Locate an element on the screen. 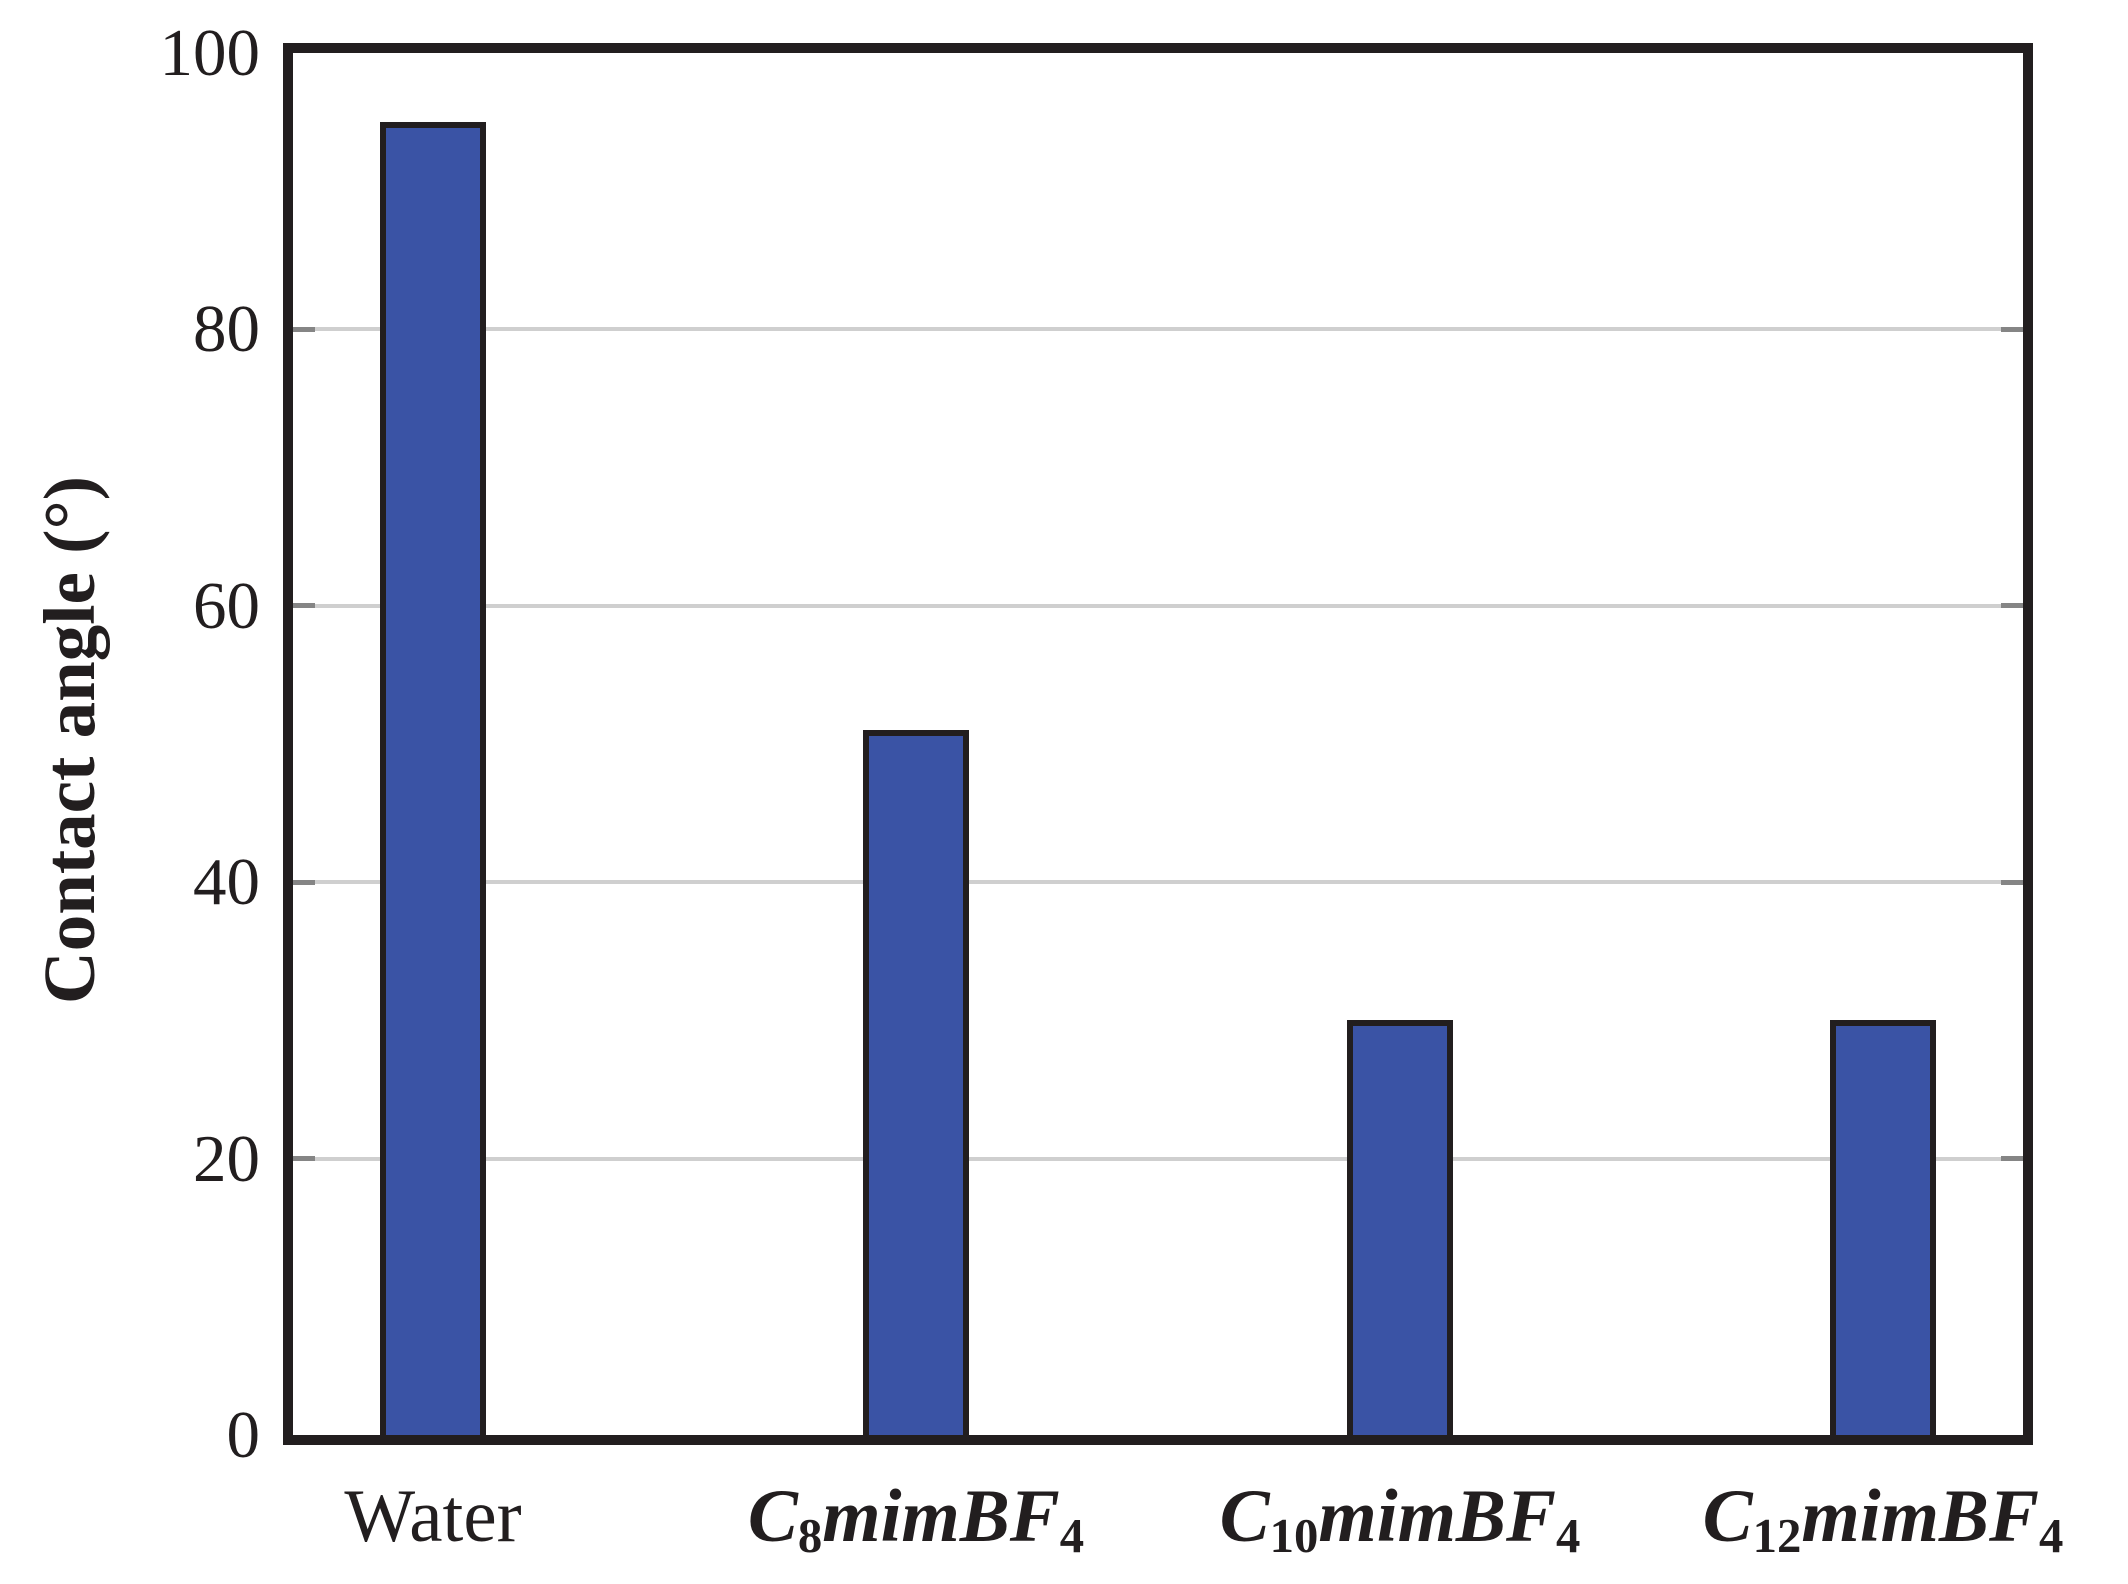 This screenshot has width=2128, height=1584. x-tick-text: Water is located at coordinates (433, 1516).